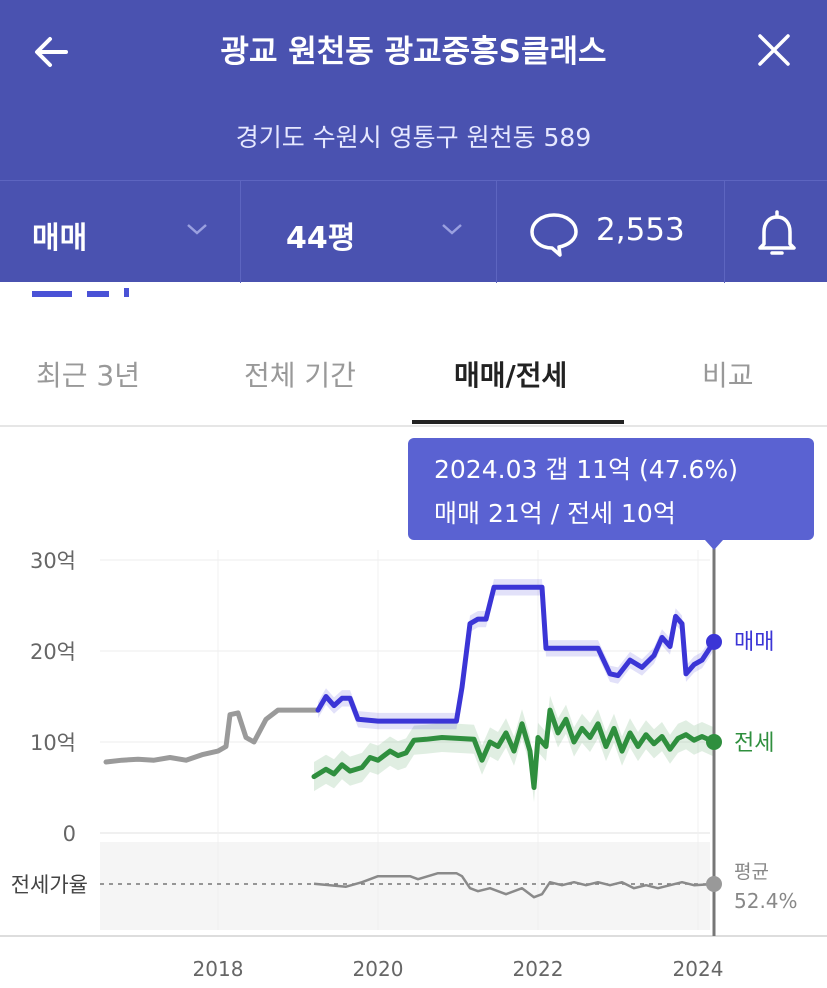 Image resolution: width=827 pixels, height=988 pixels. What do you see at coordinates (511, 375) in the screenshot?
I see `tab-sale-jeonse: 매매/전세` at bounding box center [511, 375].